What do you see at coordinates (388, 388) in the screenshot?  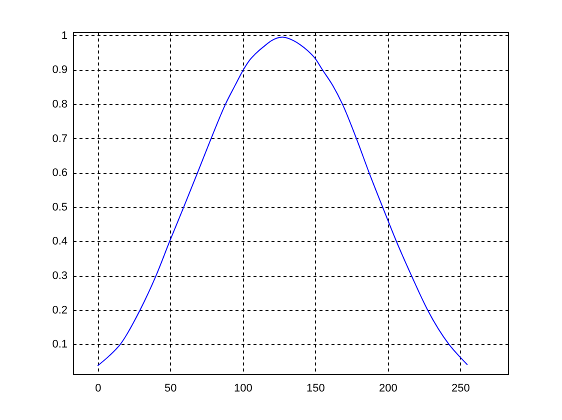 I see `x-tick-label: 200` at bounding box center [388, 388].